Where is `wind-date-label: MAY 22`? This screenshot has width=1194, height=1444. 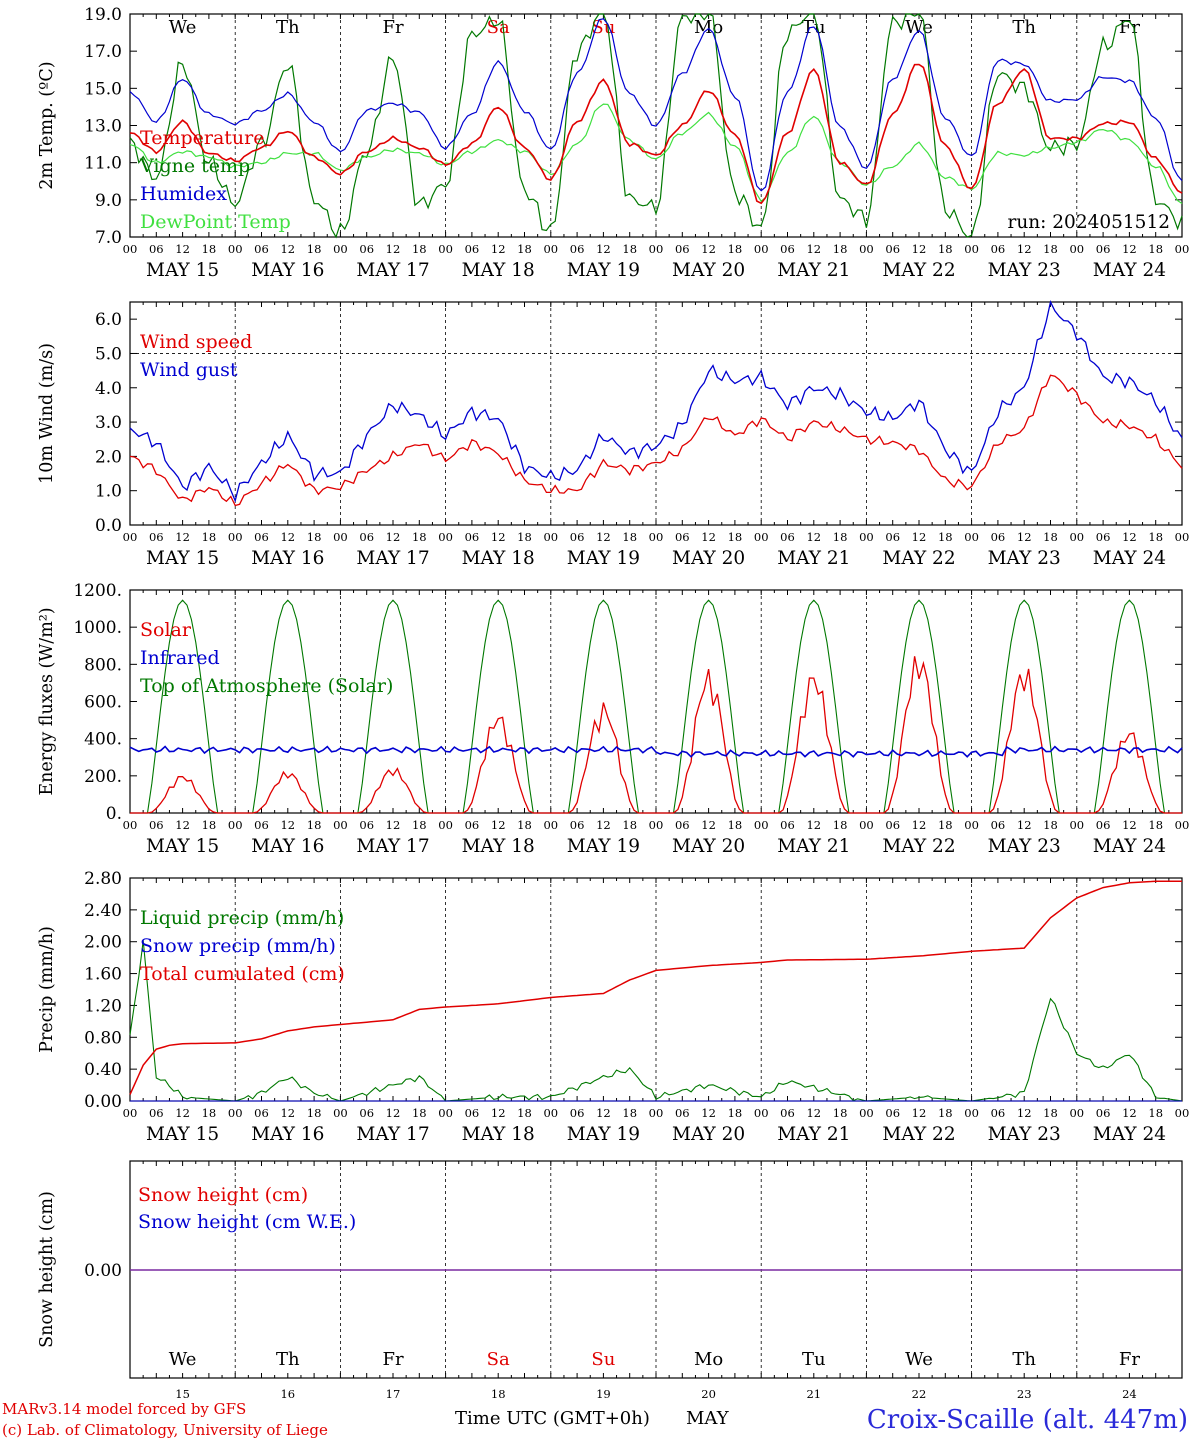 wind-date-label: MAY 22 is located at coordinates (918, 558).